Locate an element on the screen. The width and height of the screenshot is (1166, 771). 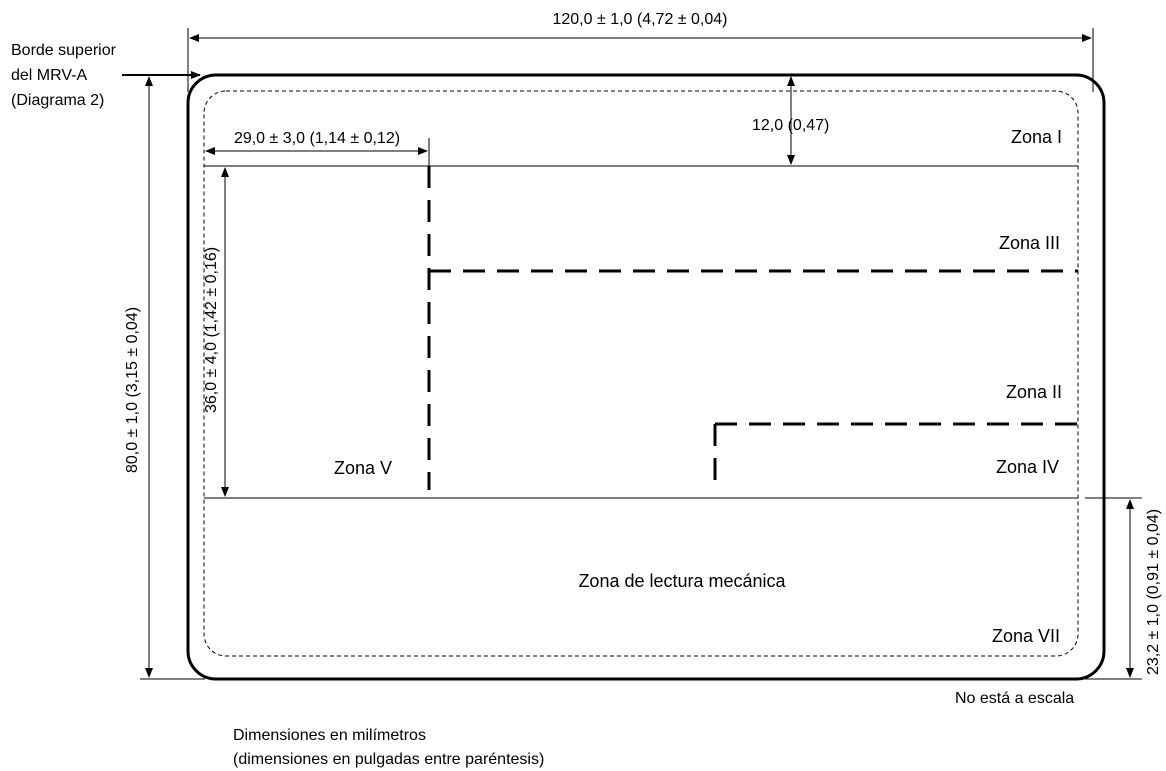
zone-5-label: Zona V is located at coordinates (363, 468).